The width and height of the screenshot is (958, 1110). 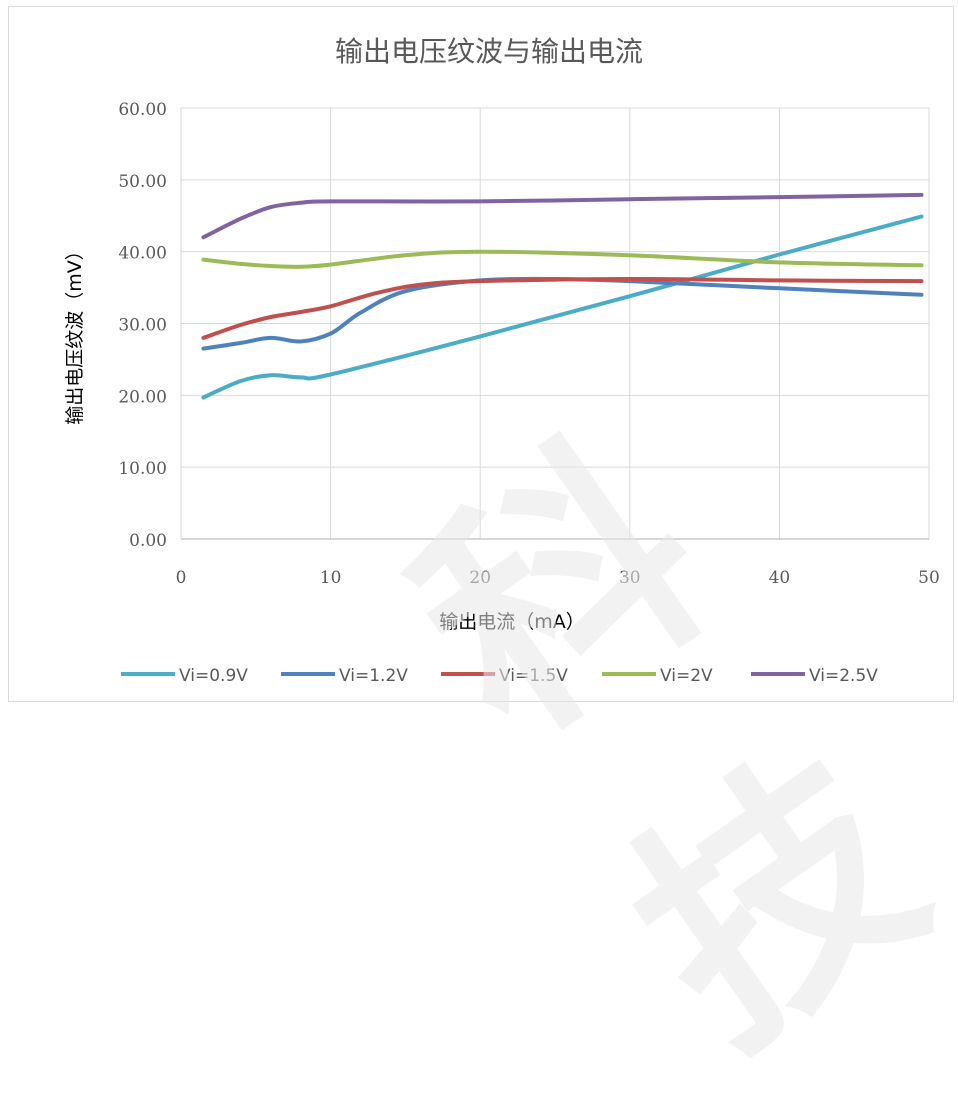 What do you see at coordinates (181, 578) in the screenshot?
I see `x-tick-label: 0` at bounding box center [181, 578].